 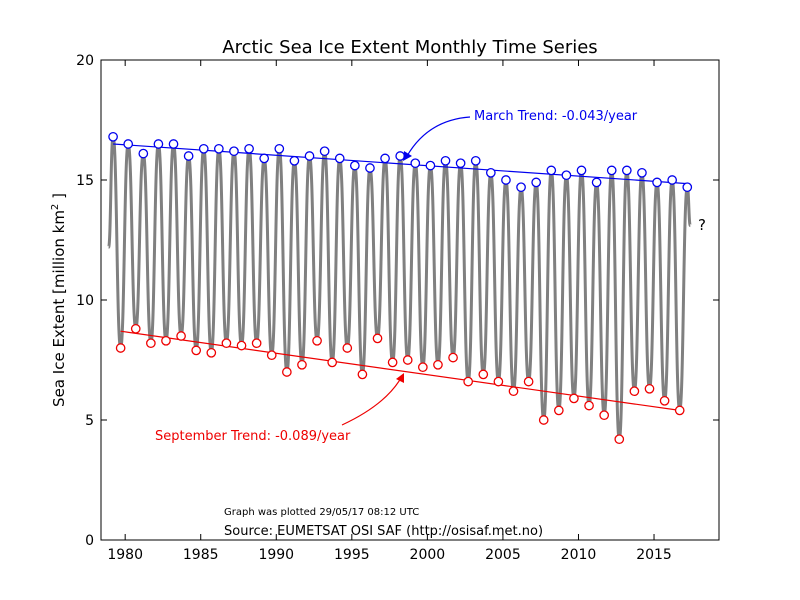 I want to click on september-trend-arrow, so click(x=371, y=401).